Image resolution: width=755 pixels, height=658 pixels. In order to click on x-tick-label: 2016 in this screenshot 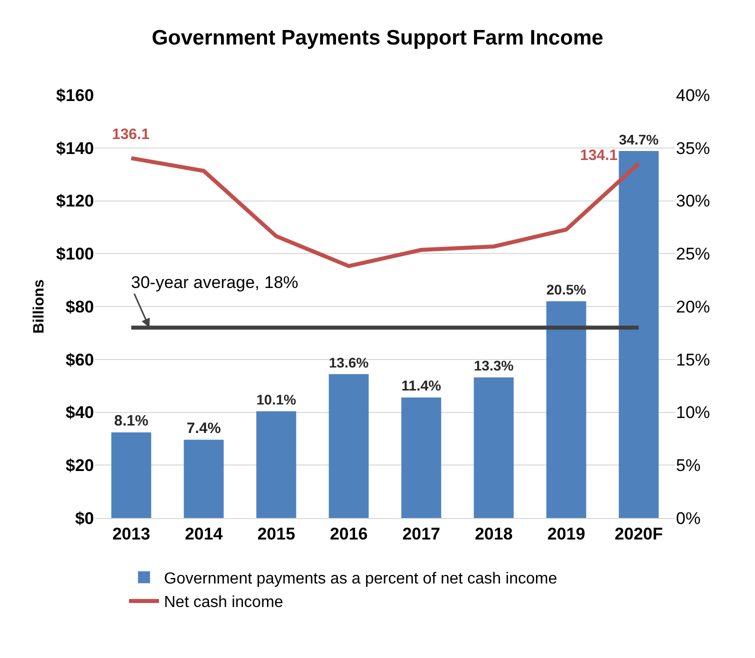, I will do `click(349, 534)`.